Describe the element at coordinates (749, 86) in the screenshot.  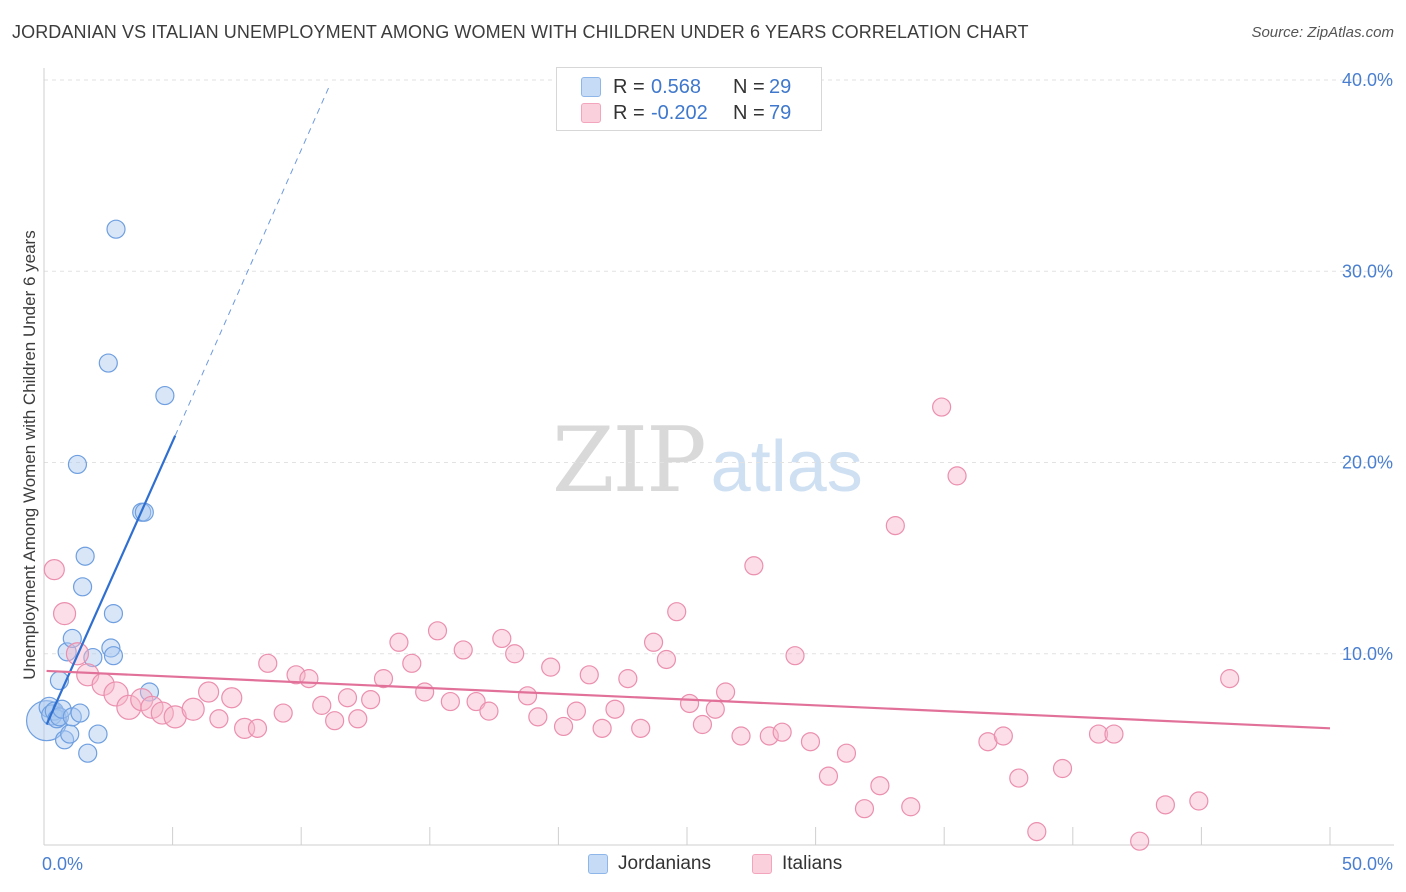
I see `legend-n-label: N =` at that location.